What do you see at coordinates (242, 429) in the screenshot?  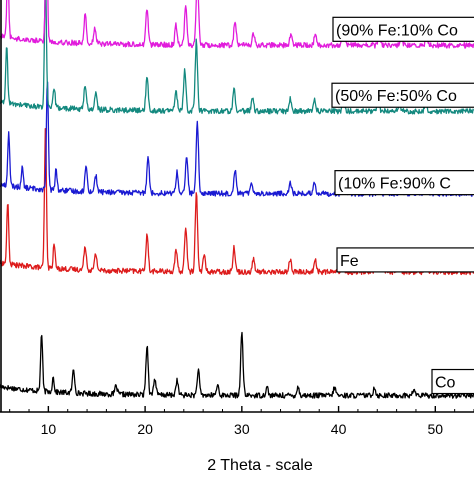 I see `x-tick-label-30: 30` at bounding box center [242, 429].